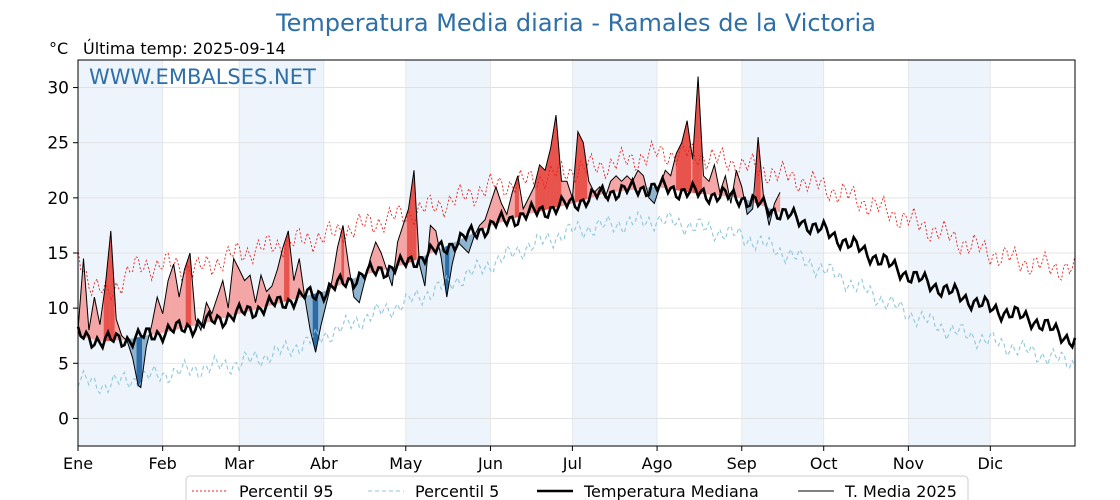 Image resolution: width=1120 pixels, height=500 pixels. What do you see at coordinates (58, 89) in the screenshot?
I see `y-tick-label: 30` at bounding box center [58, 89].